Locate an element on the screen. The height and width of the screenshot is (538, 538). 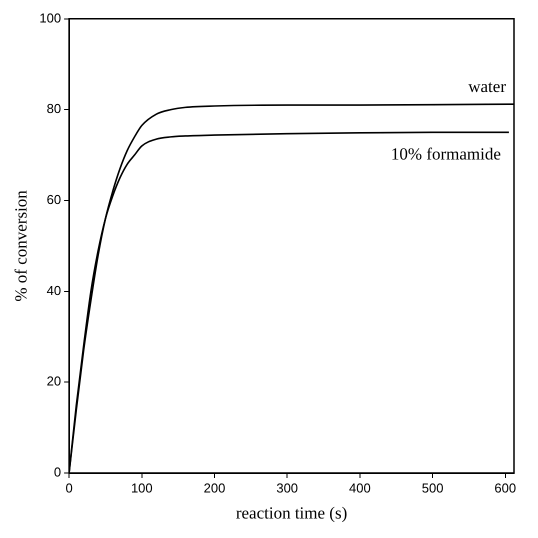
x-axis-title: reaction time (s) is located at coordinates (292, 512).